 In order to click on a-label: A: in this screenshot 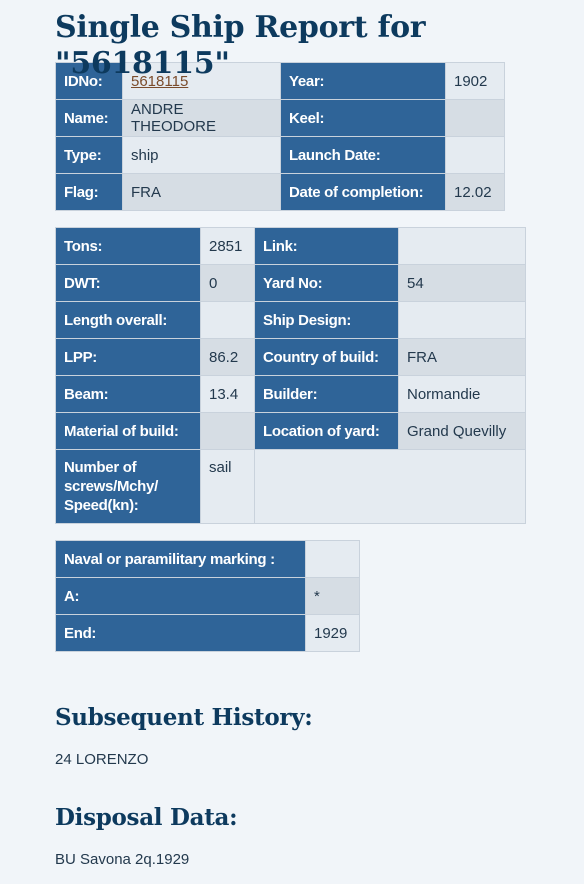, I will do `click(180, 596)`.